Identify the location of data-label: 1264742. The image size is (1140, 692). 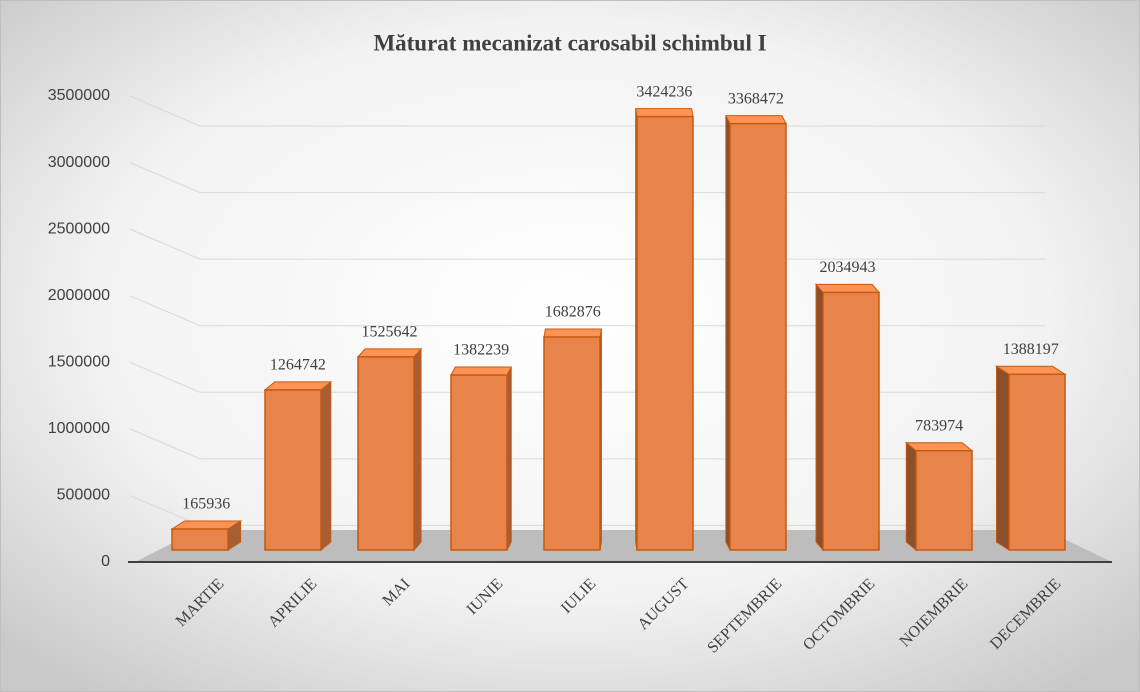
(298, 365).